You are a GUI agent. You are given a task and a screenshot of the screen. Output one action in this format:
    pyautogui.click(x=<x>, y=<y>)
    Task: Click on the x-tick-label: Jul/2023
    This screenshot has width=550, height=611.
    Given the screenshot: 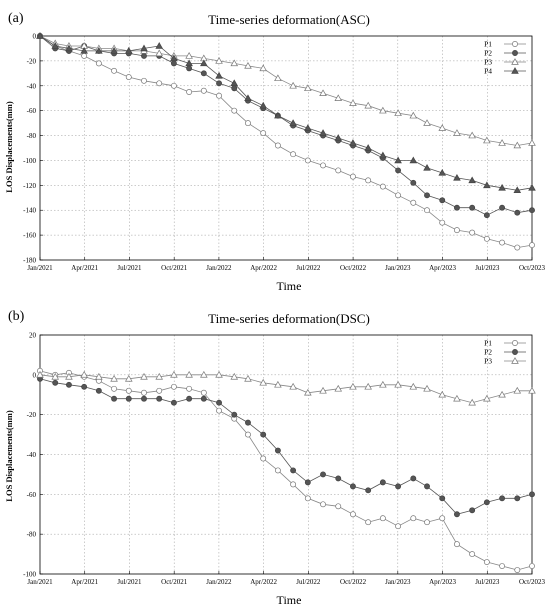 What is the action you would take?
    pyautogui.click(x=487, y=582)
    